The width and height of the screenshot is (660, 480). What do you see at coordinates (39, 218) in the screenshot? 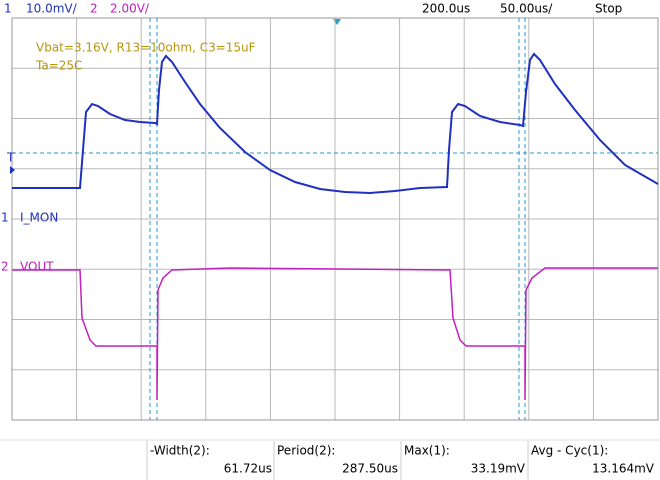
I see `channel-label: I_MON` at bounding box center [39, 218].